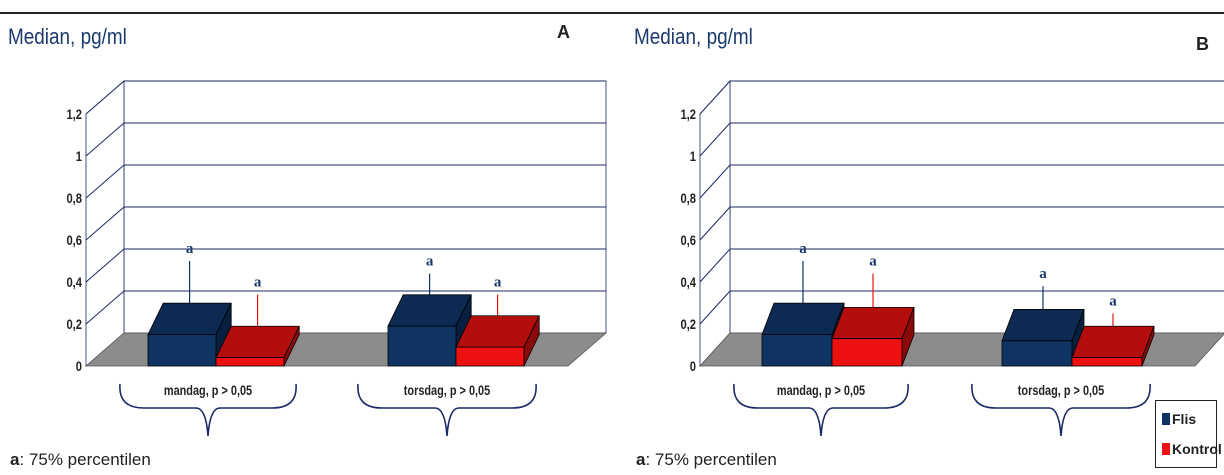 This screenshot has width=1224, height=475. Describe the element at coordinates (79, 156) in the screenshot. I see `y-tick-label-a-5: 1` at that location.